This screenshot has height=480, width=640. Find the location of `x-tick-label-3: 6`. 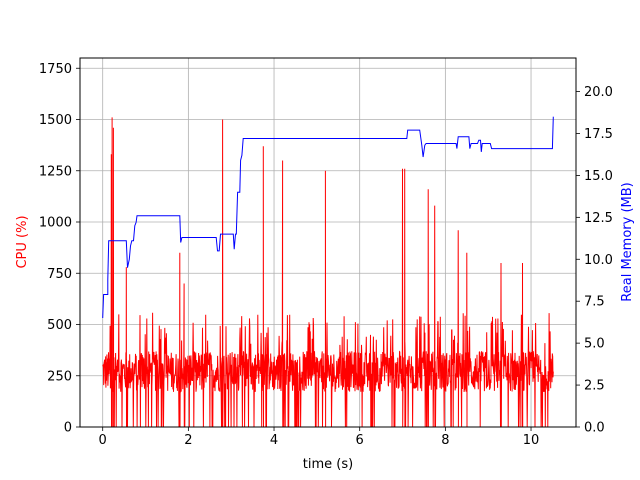

x-tick-label-3: 6 is located at coordinates (360, 440).